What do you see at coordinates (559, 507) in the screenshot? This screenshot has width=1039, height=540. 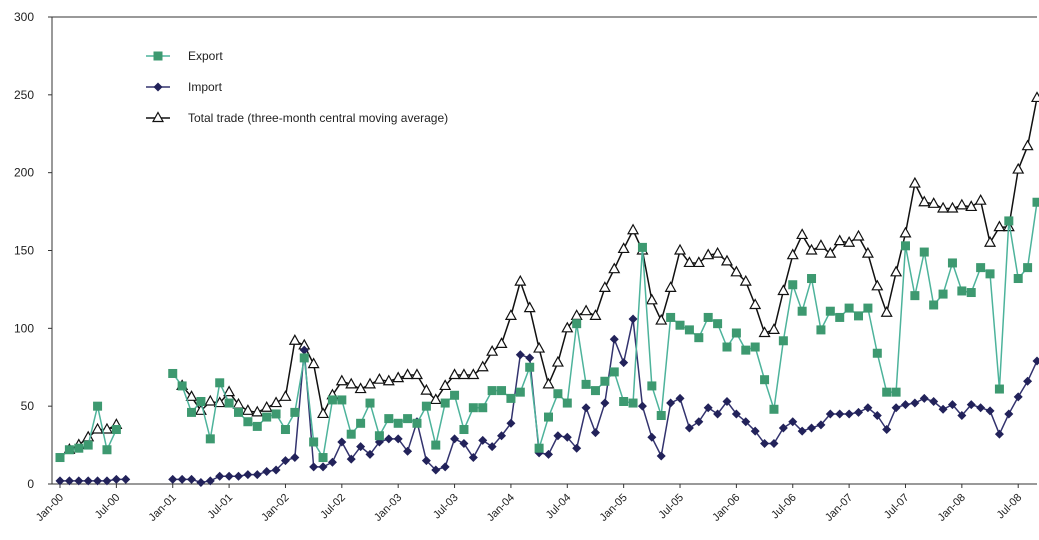 I see `x-tick-label: Jul-04` at bounding box center [559, 507].